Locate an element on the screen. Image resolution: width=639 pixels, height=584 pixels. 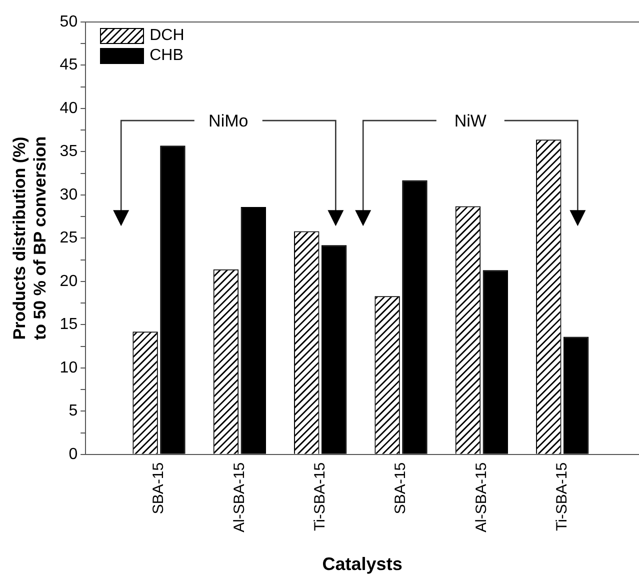
x-axis-title: Catalysts is located at coordinates (362, 564).